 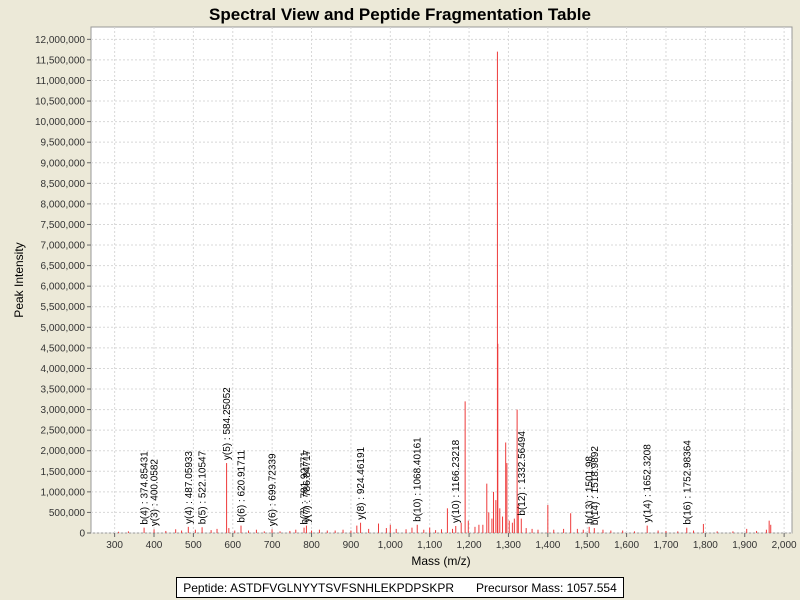 What do you see at coordinates (665, 545) in the screenshot?
I see `x-tick-label: 1,700` at bounding box center [665, 545].